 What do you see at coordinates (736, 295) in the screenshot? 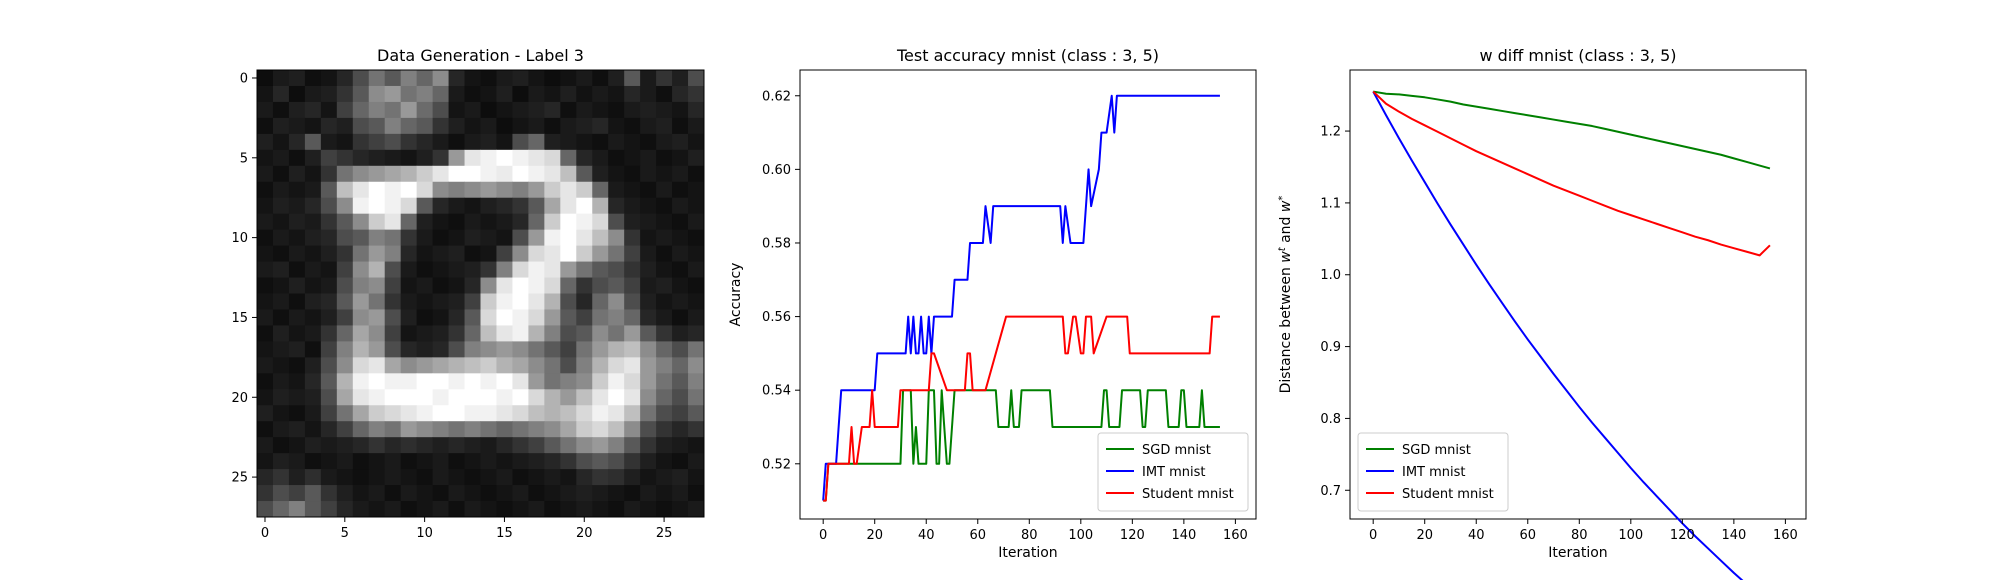
I see `y-axis-label: Accuracy` at bounding box center [736, 295].